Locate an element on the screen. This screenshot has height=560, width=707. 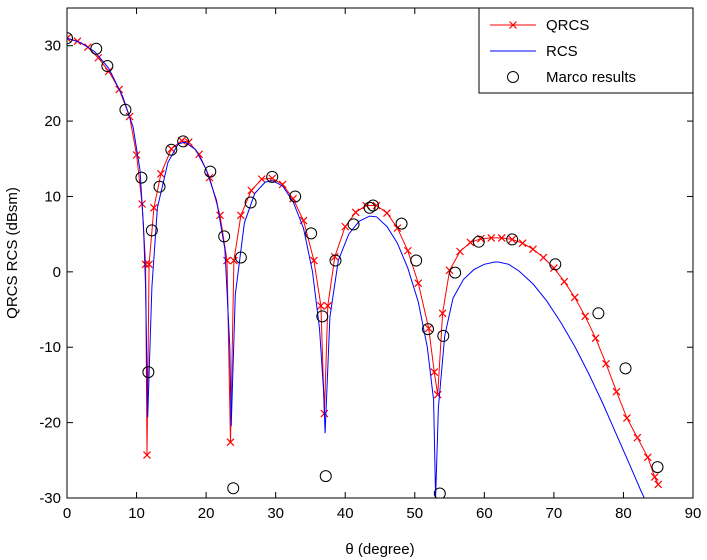
x-tick-label: 10 is located at coordinates (136, 513).